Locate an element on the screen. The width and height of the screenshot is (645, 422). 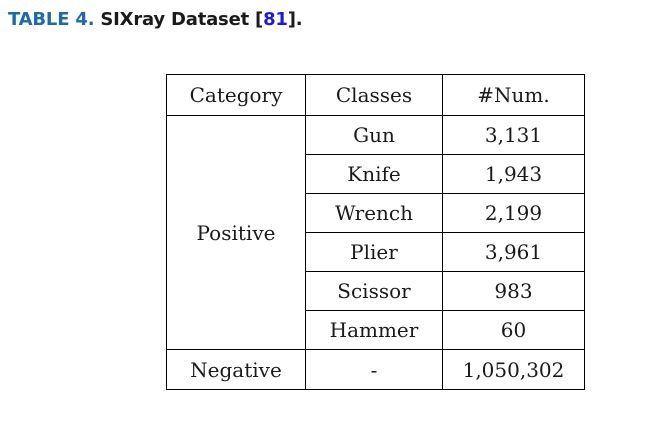
table-row: Negative - 1,050,302 is located at coordinates (375, 369).